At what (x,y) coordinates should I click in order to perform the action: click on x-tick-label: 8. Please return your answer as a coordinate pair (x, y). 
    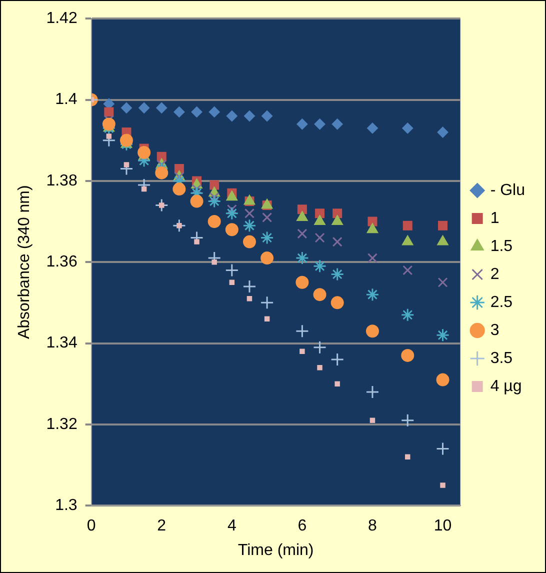
    Looking at the image, I should click on (373, 526).